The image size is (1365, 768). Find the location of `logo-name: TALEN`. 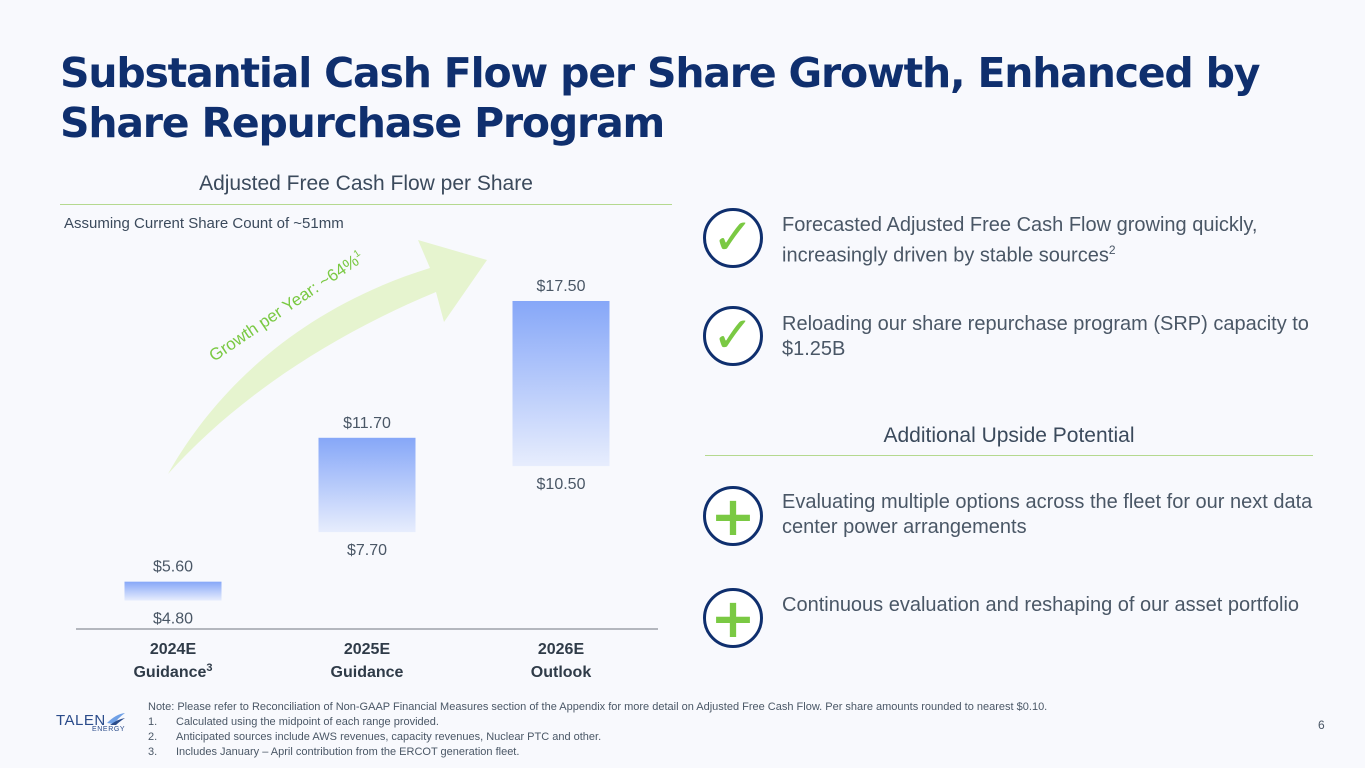

logo-name: TALEN is located at coordinates (81, 720).